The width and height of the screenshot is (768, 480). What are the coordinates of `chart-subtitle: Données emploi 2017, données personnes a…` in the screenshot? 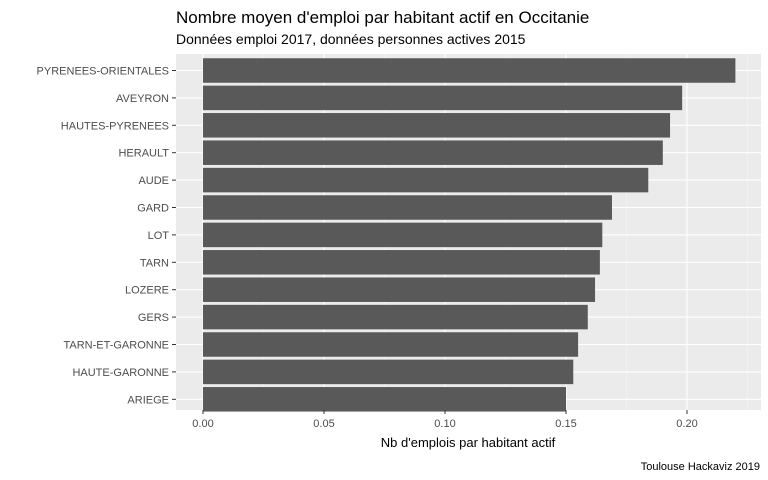 It's located at (351, 39).